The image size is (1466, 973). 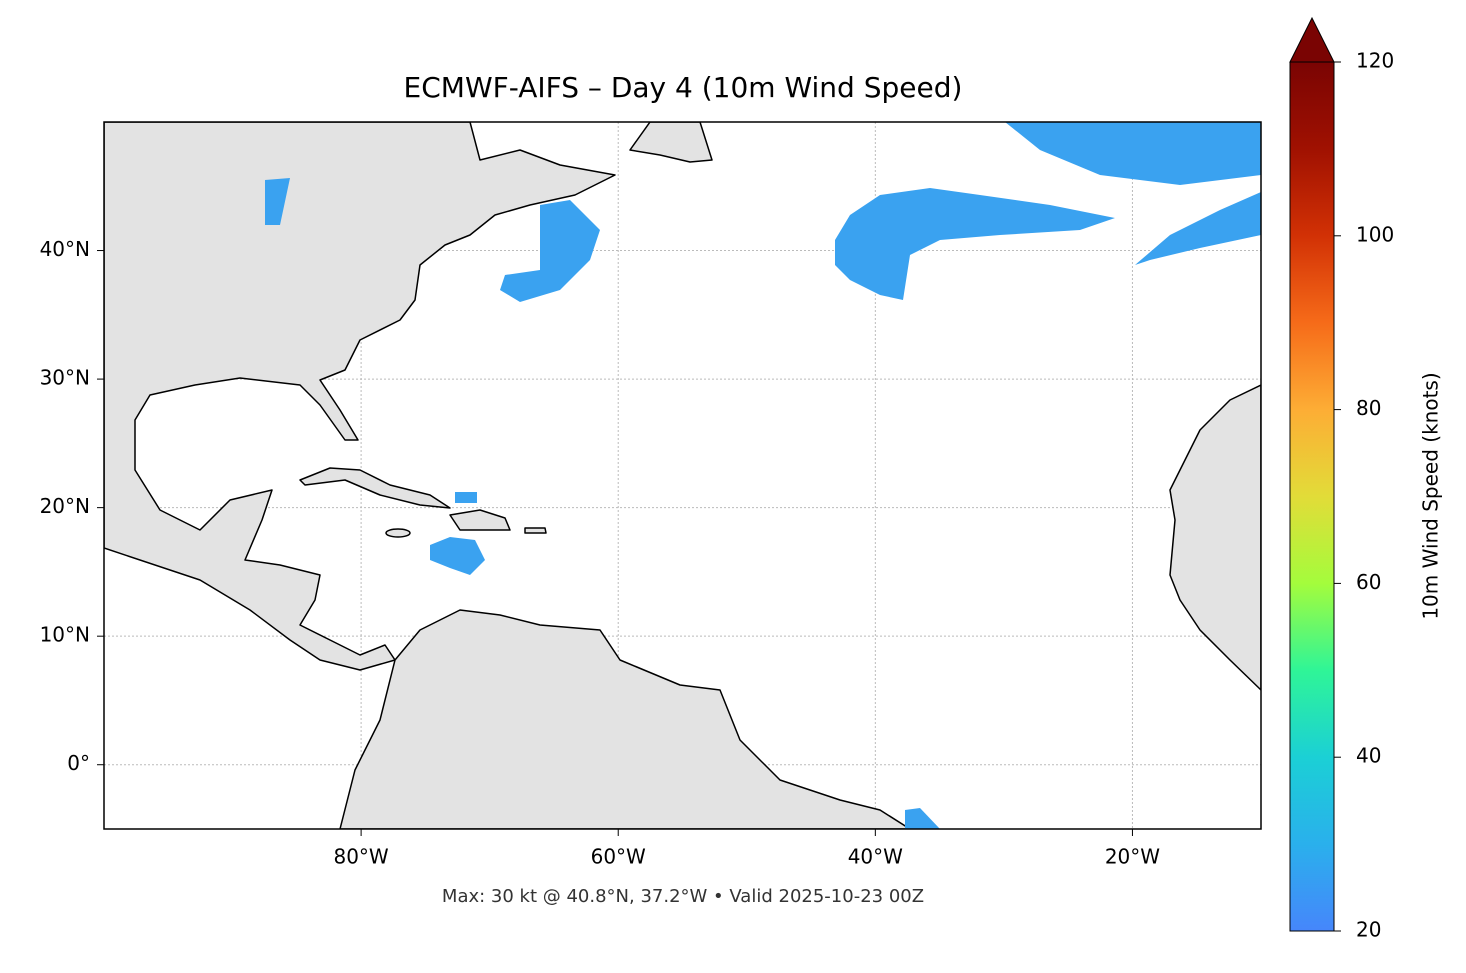 What do you see at coordinates (1368, 408) in the screenshot?
I see `colorbar-tick-label: 80` at bounding box center [1368, 408].